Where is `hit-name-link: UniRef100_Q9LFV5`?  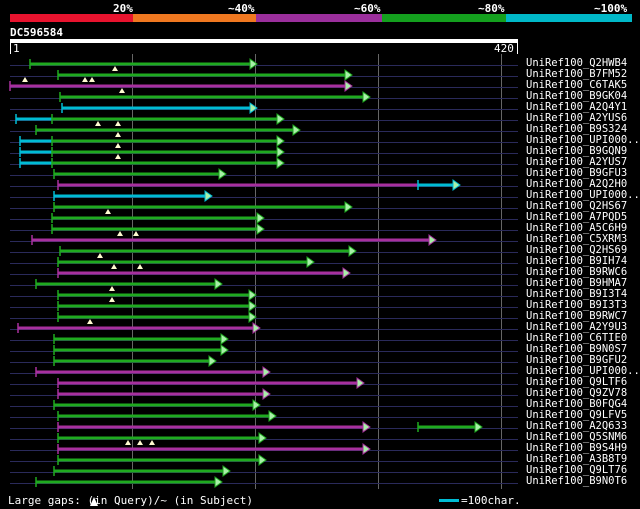 hit-name-link: UniRef100_Q9LFV5 is located at coordinates (577, 415).